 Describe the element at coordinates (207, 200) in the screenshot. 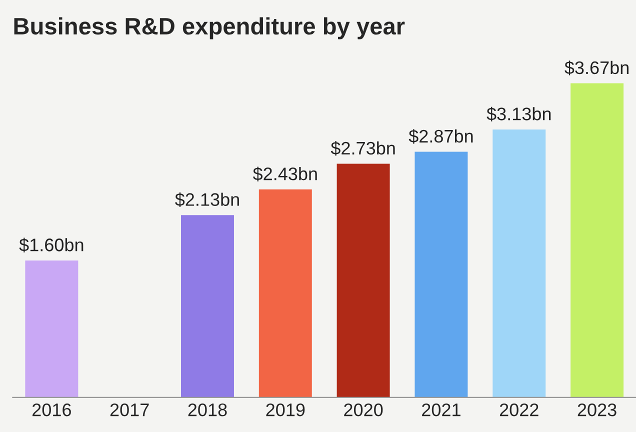

I see `data-label: $2.13bn` at that location.